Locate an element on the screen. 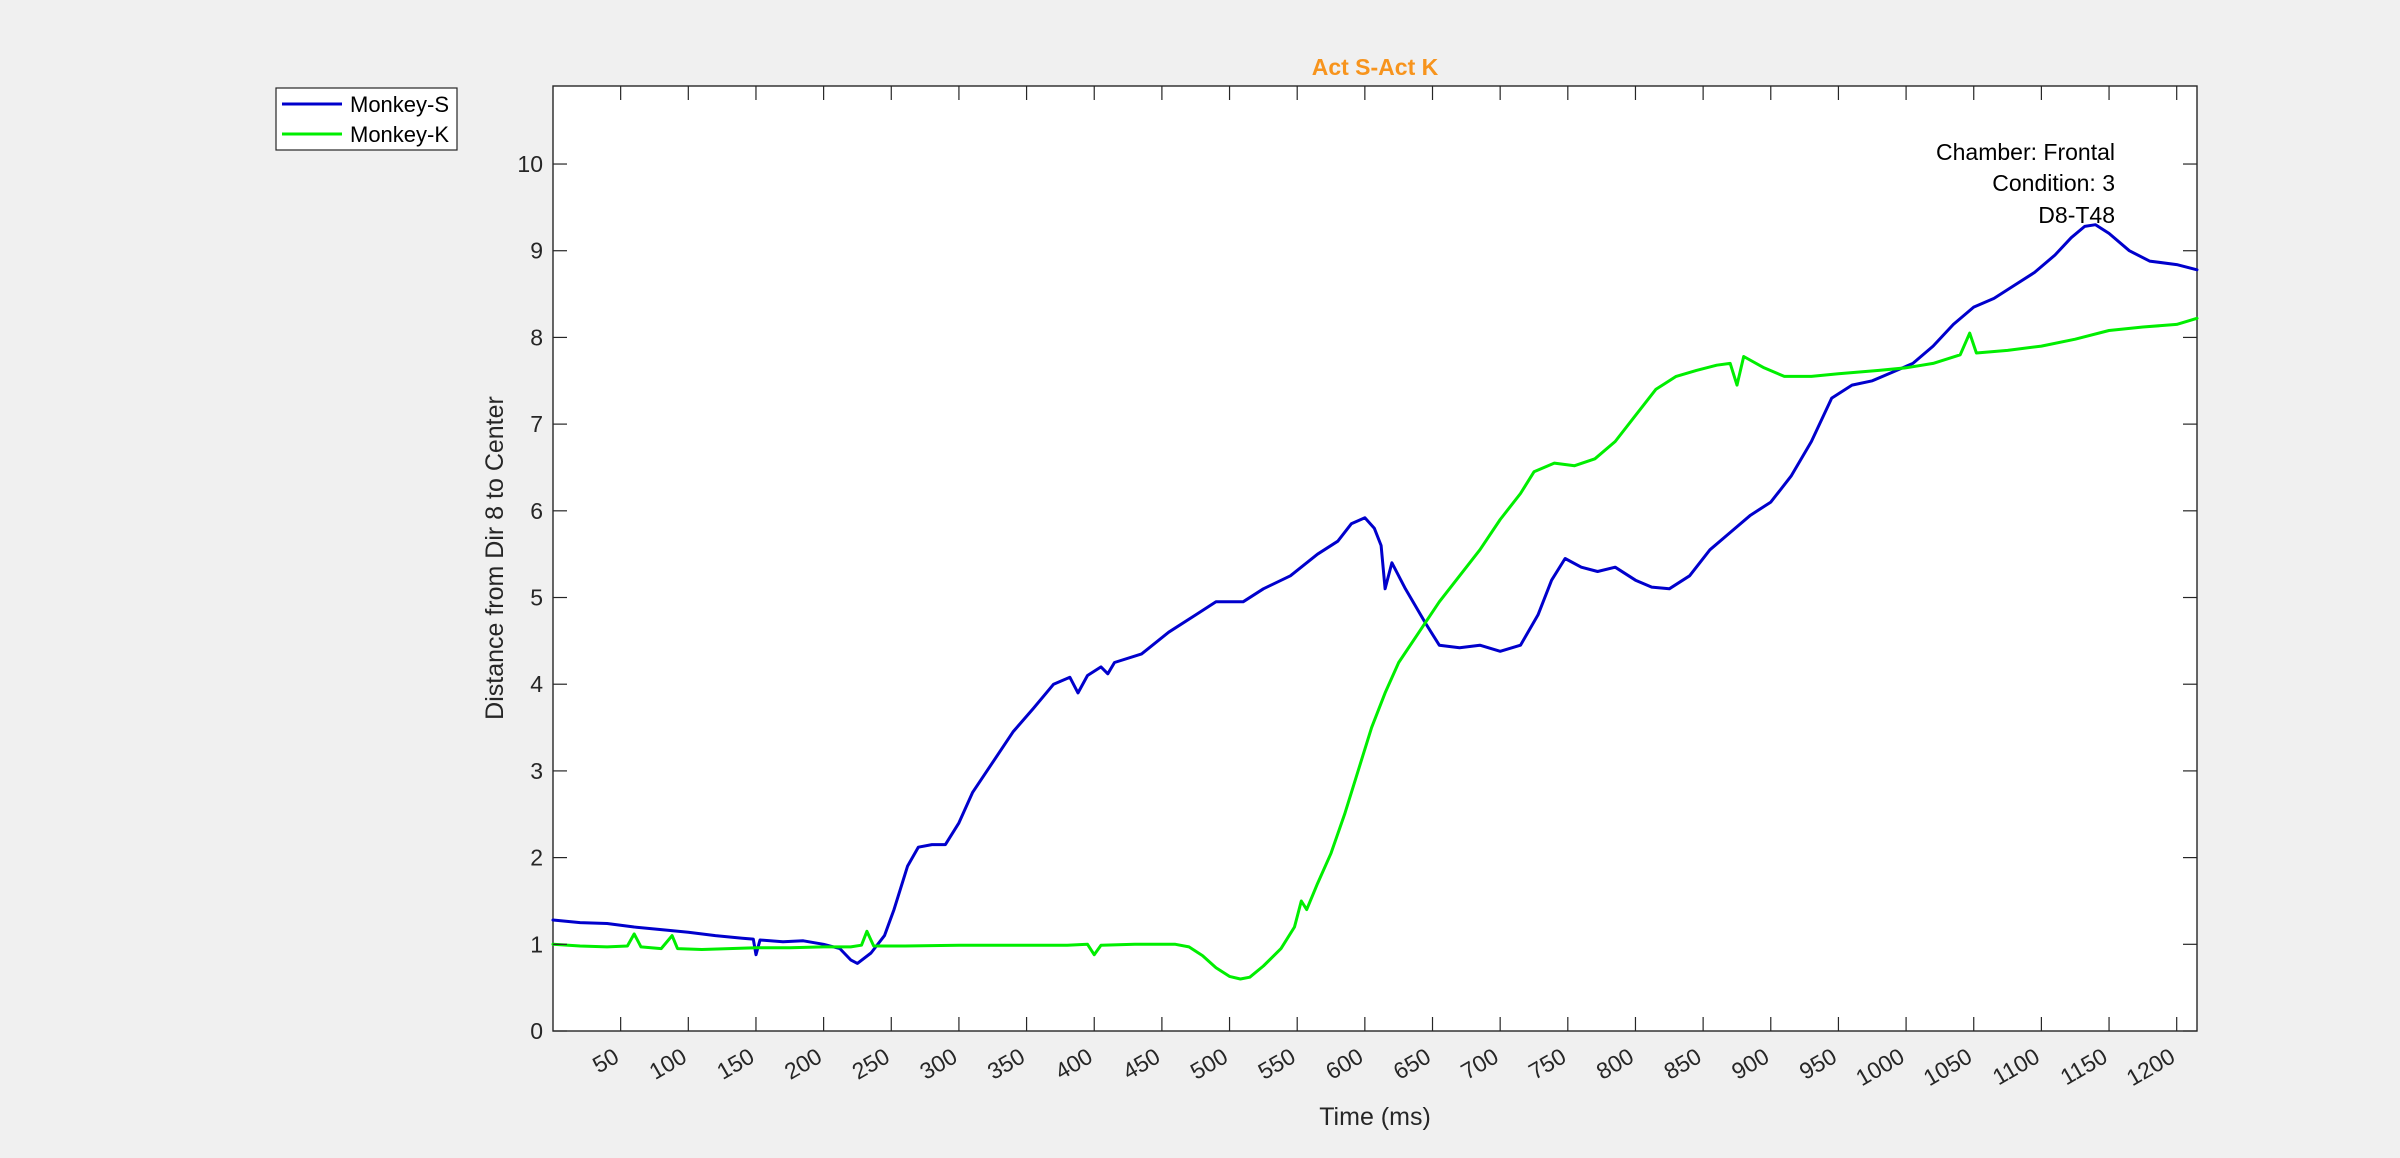 The height and width of the screenshot is (1158, 2400). legend-label-monkey-s: Monkey-S is located at coordinates (399, 104).